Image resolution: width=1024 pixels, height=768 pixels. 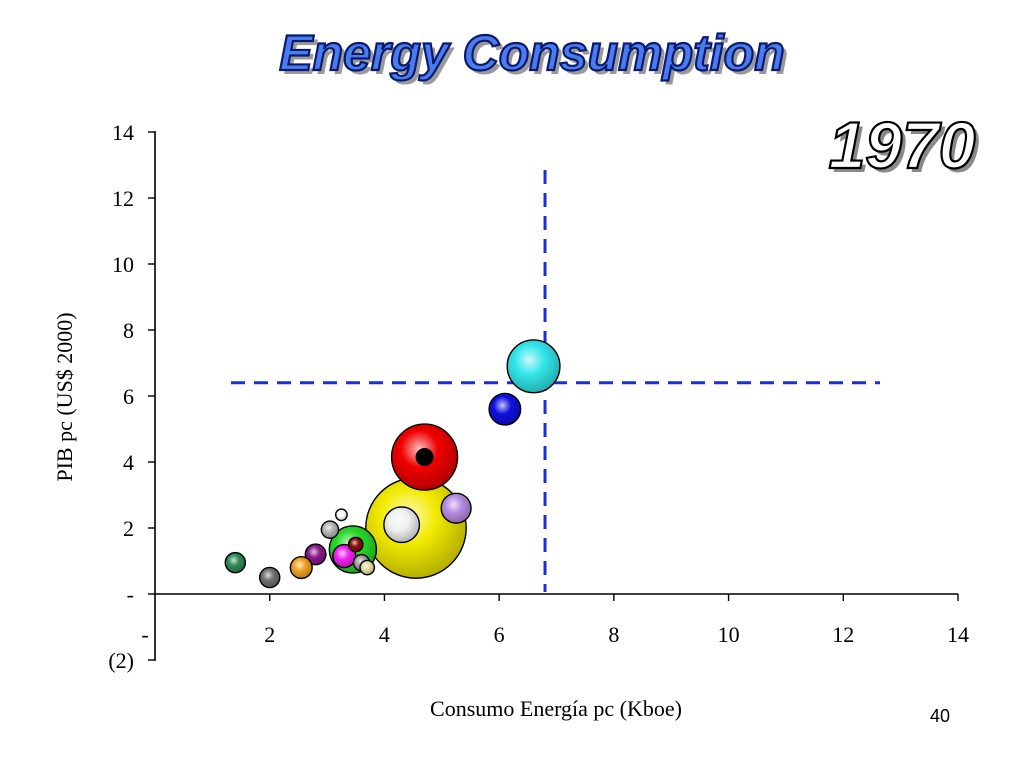 What do you see at coordinates (902, 145) in the screenshot?
I see `year-annotation: 1970` at bounding box center [902, 145].